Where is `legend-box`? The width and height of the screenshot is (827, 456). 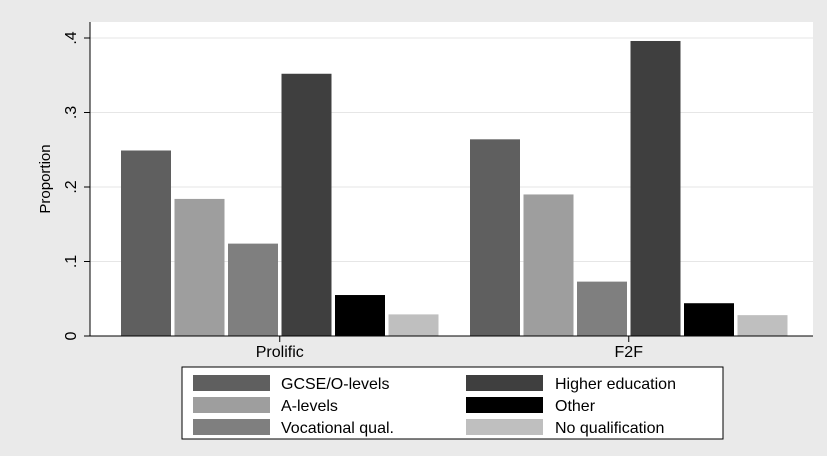 legend-box is located at coordinates (452, 403).